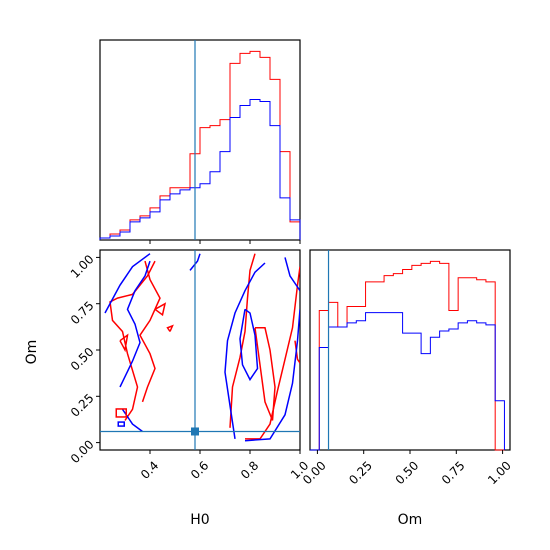 This screenshot has width=550, height=550. Describe the element at coordinates (453, 472) in the screenshot. I see `hist-om-x-tick-label-3: 0.75` at that location.